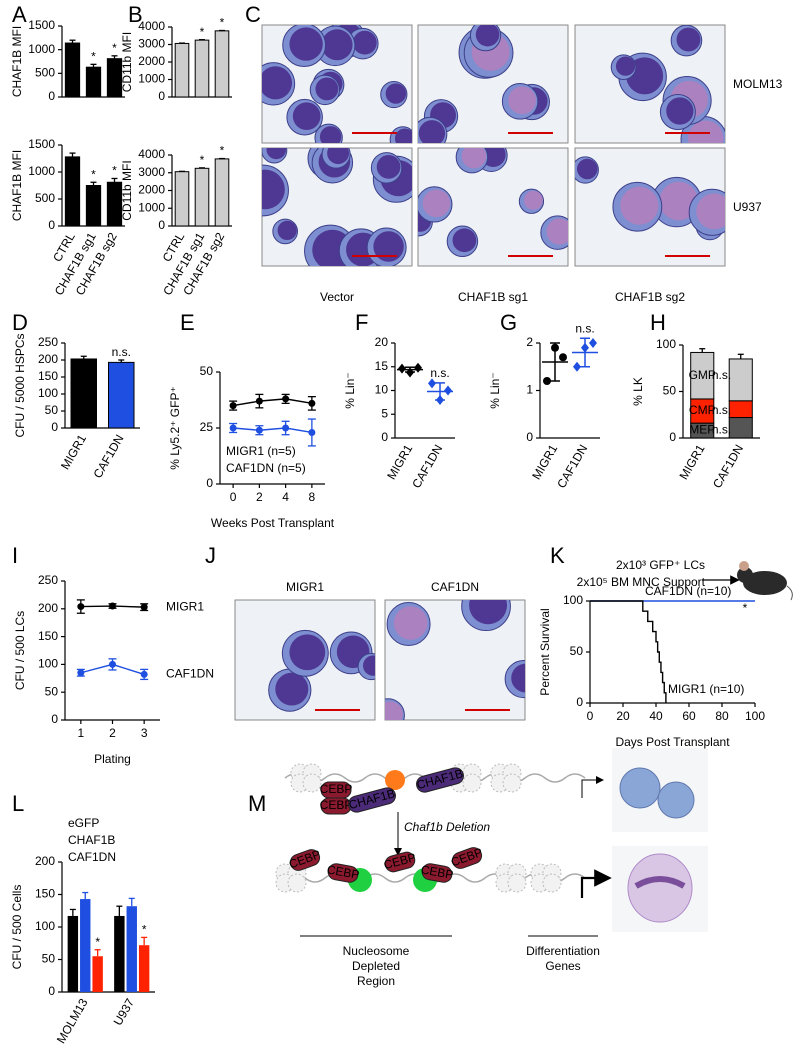 The height and width of the screenshot is (1050, 797). Describe the element at coordinates (758, 84) in the screenshot. I see `row-label: MOLM13` at that location.